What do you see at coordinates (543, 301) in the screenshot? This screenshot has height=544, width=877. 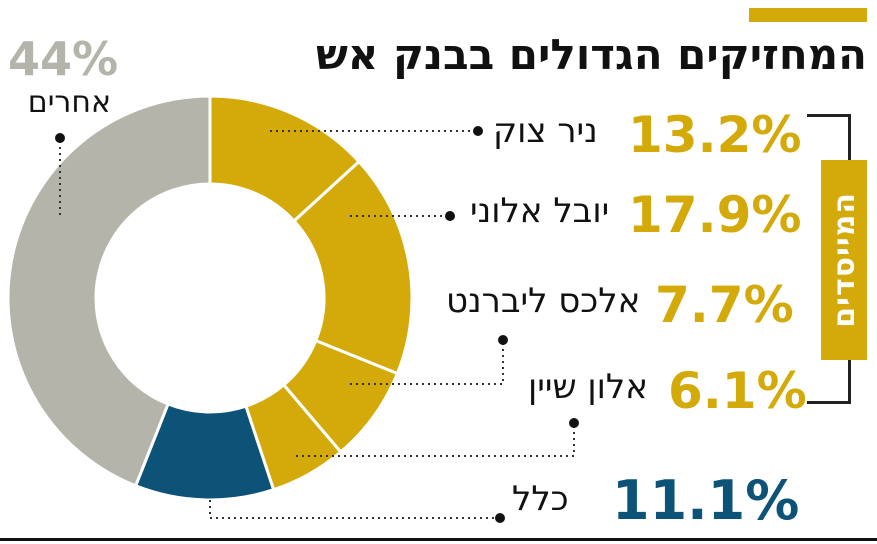 I see `slice-label-alex-libernet: אלכס ליברנט` at bounding box center [543, 301].